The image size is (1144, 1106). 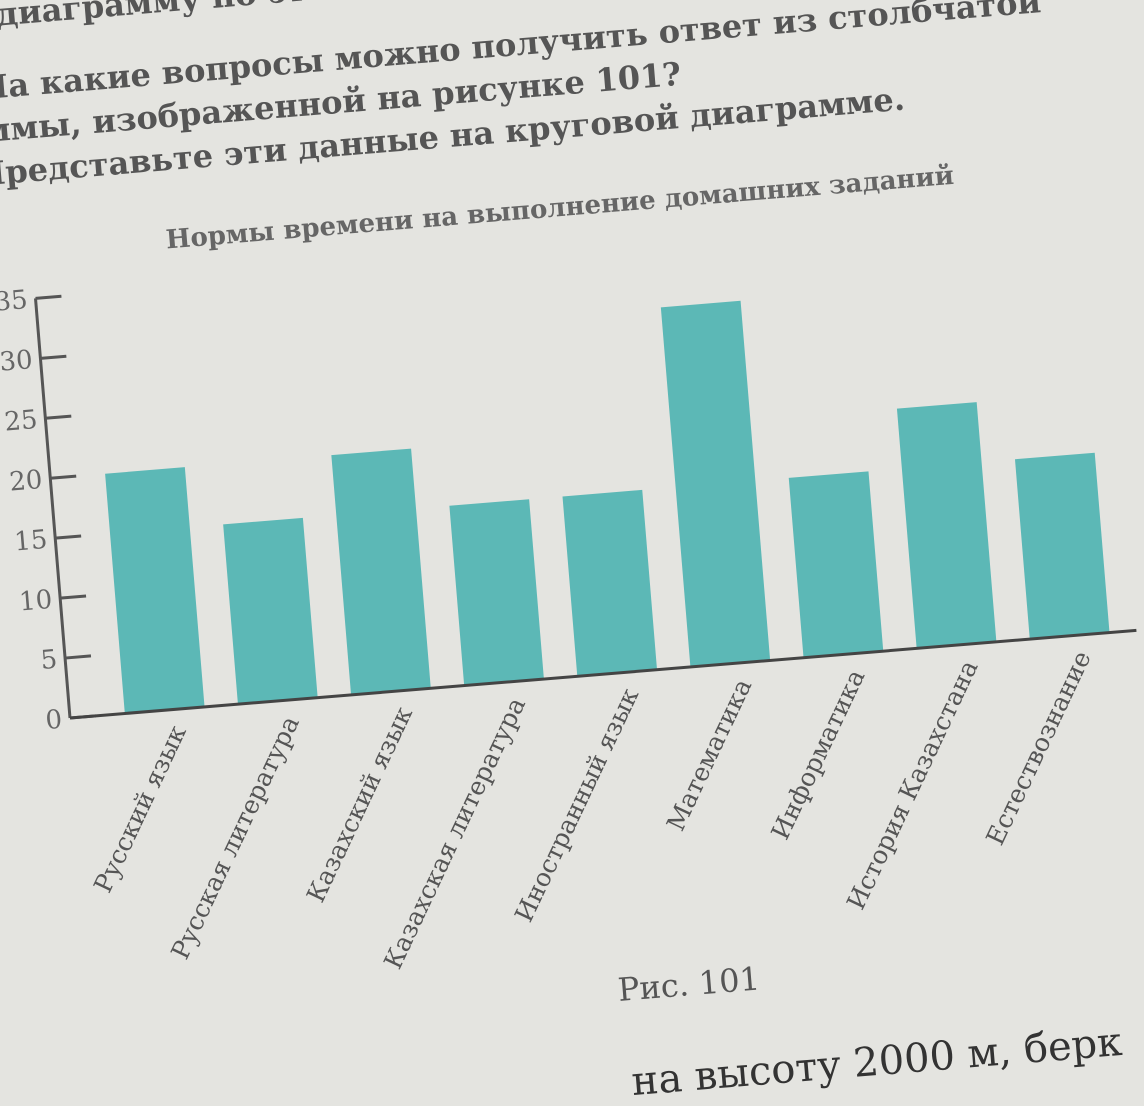 I want to click on y-axis, so click(x=53, y=508).